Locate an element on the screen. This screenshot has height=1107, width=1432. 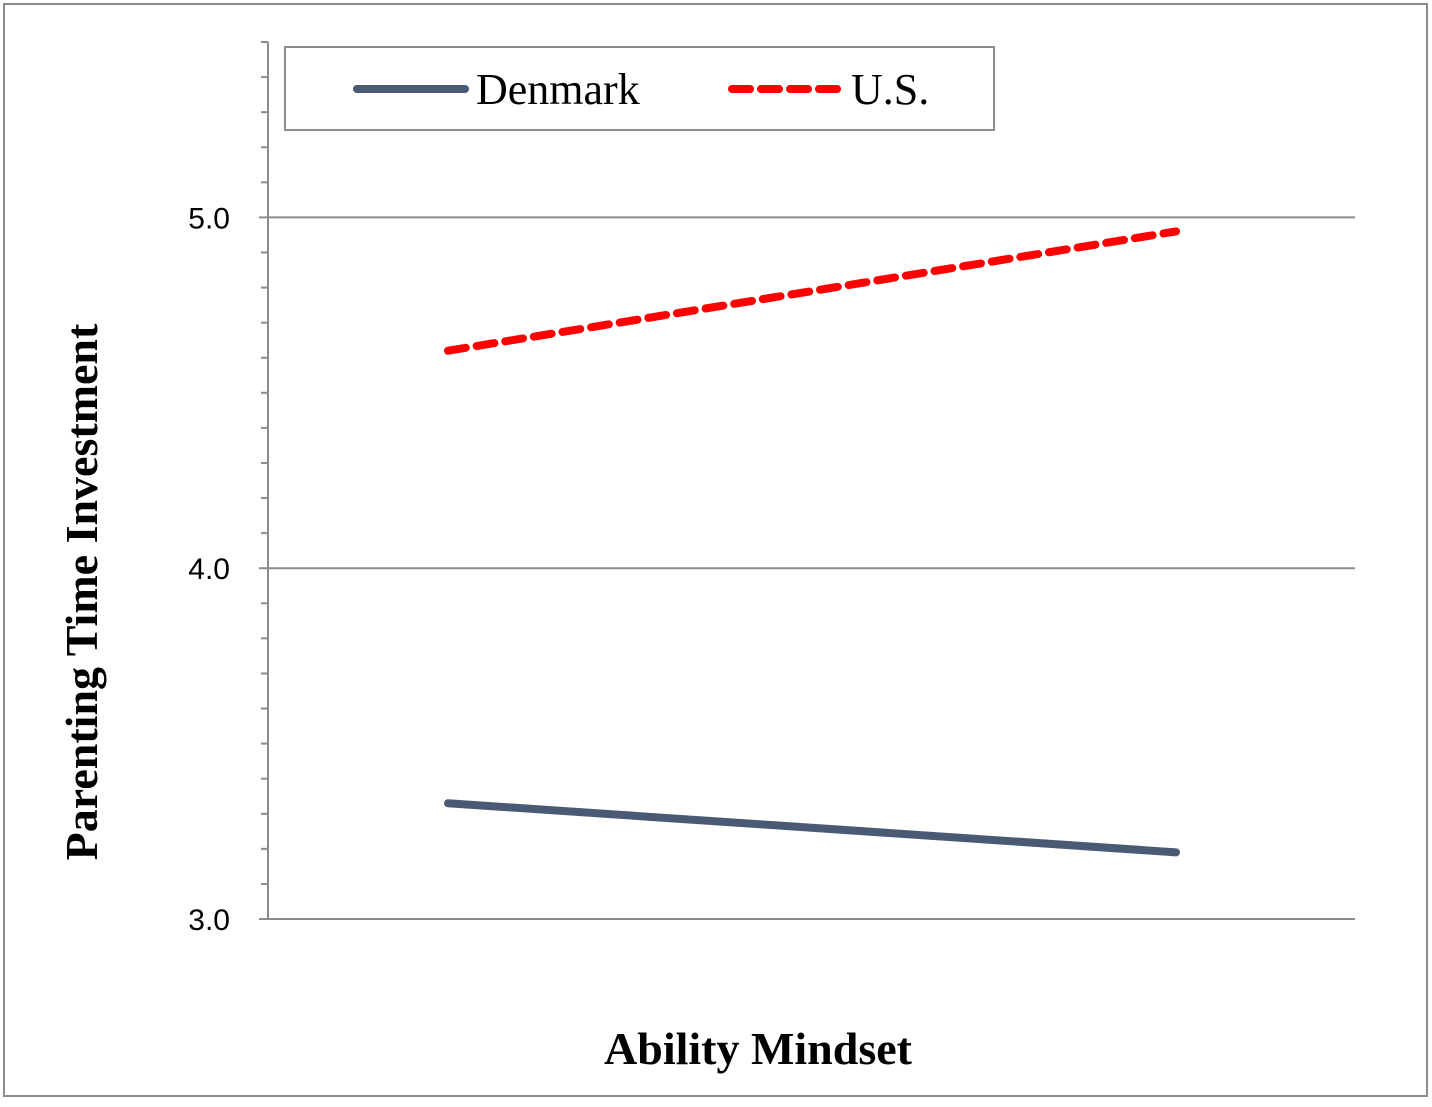
y-tick-label-3.0: 3.0 is located at coordinates (209, 920).